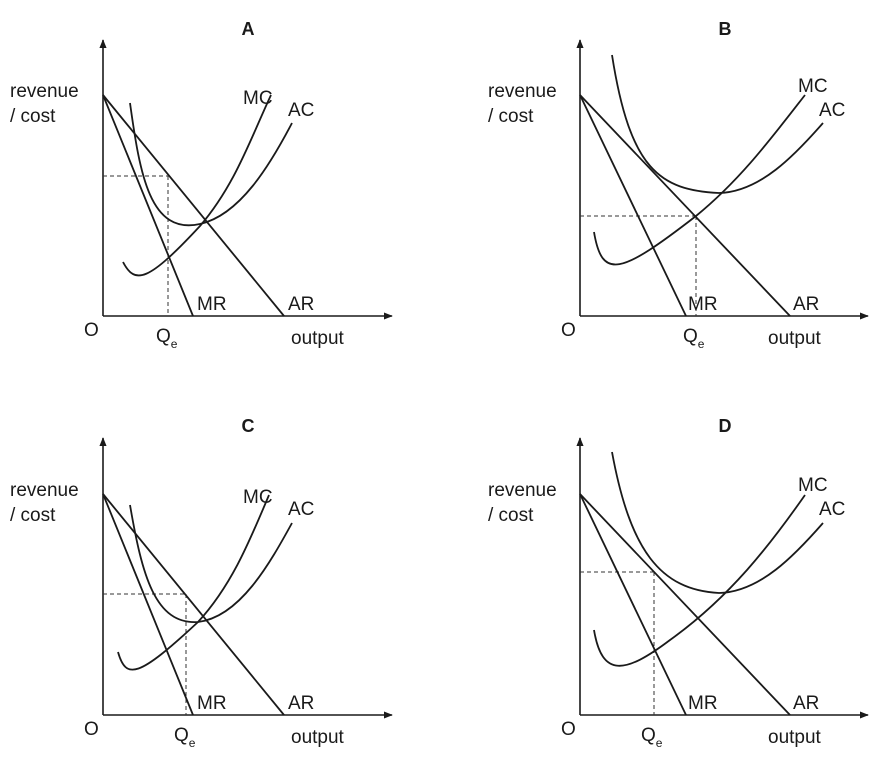  Describe the element at coordinates (248, 426) in the screenshot. I see `panel-title: C` at that location.